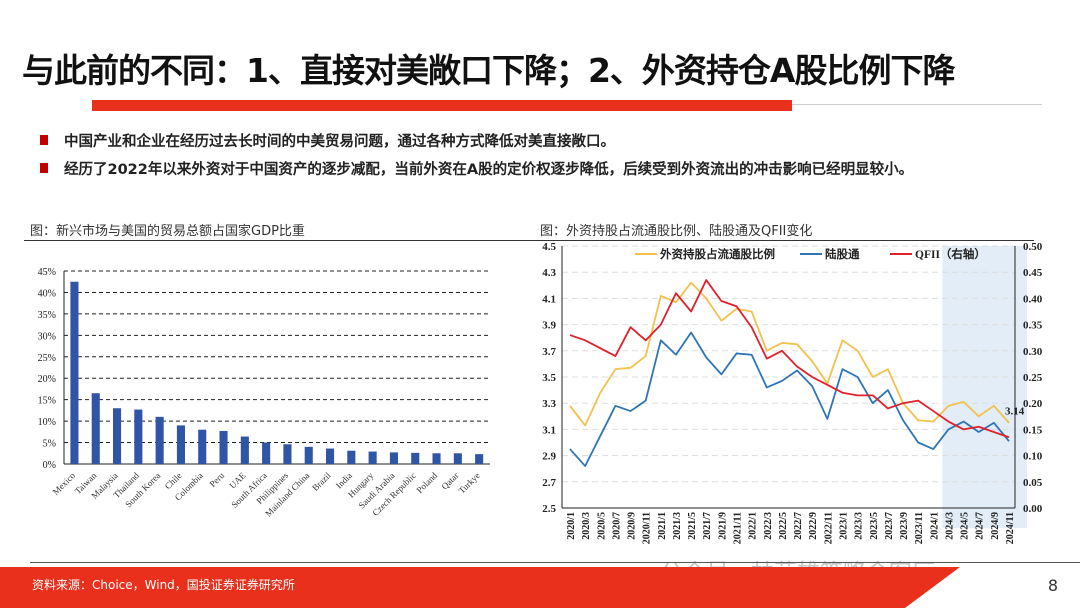 This screenshot has width=1080, height=608. Describe the element at coordinates (1033, 404) in the screenshot. I see `y-right-tick-label: 0.20` at that location.